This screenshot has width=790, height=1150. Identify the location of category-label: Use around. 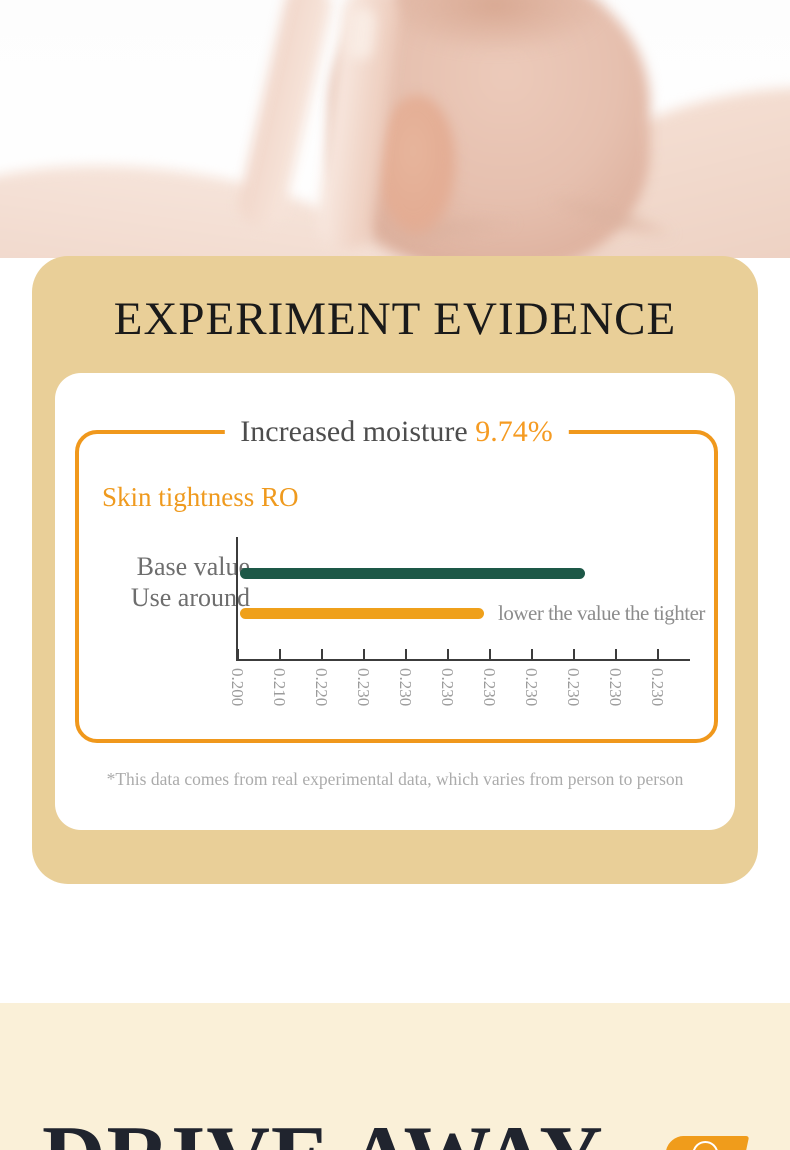
(190, 597).